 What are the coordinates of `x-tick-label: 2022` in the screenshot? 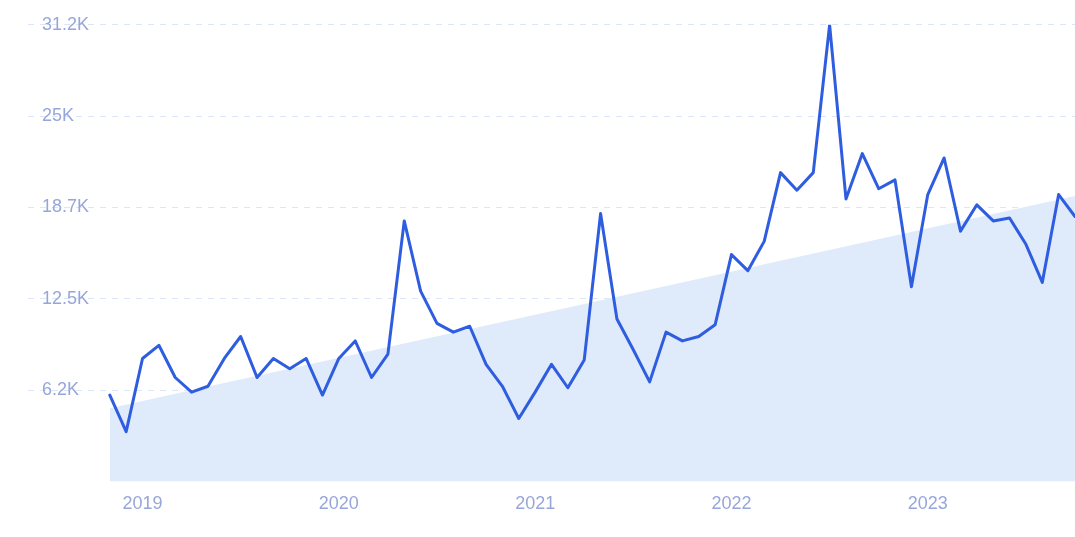 It's located at (731, 503).